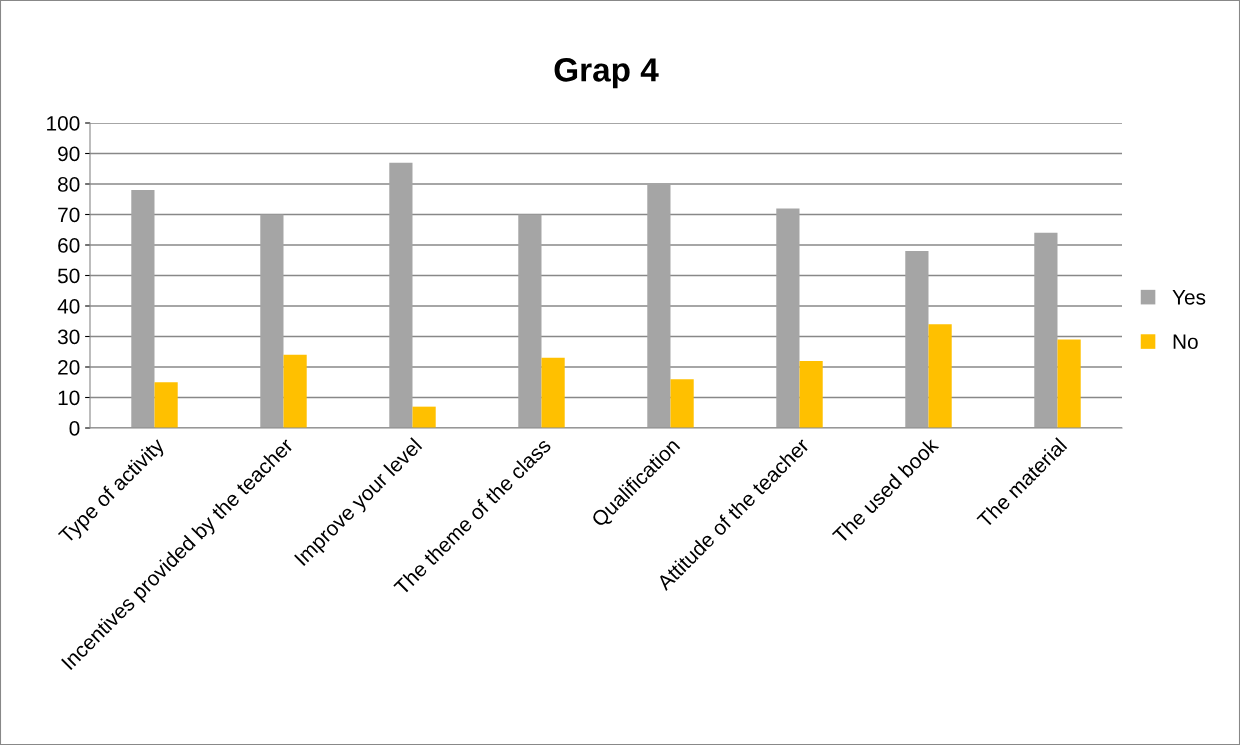  I want to click on legend-label: No, so click(1185, 342).